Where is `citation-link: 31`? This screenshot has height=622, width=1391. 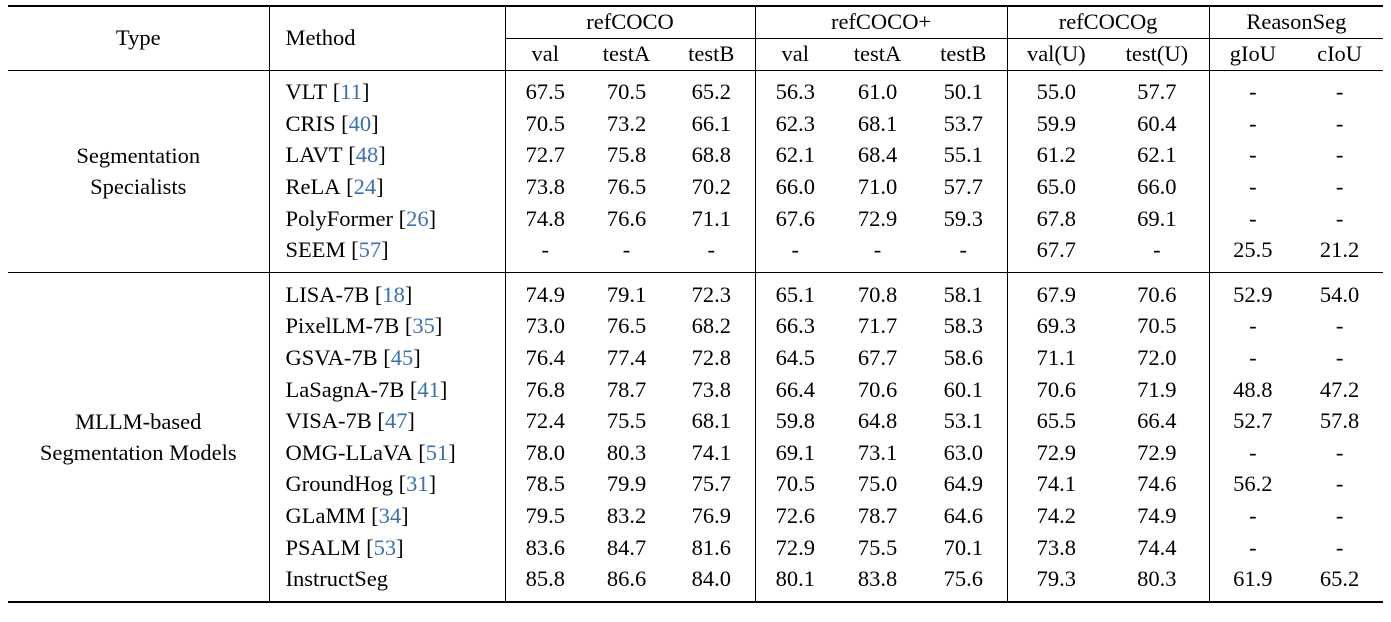 citation-link: 31 is located at coordinates (417, 484).